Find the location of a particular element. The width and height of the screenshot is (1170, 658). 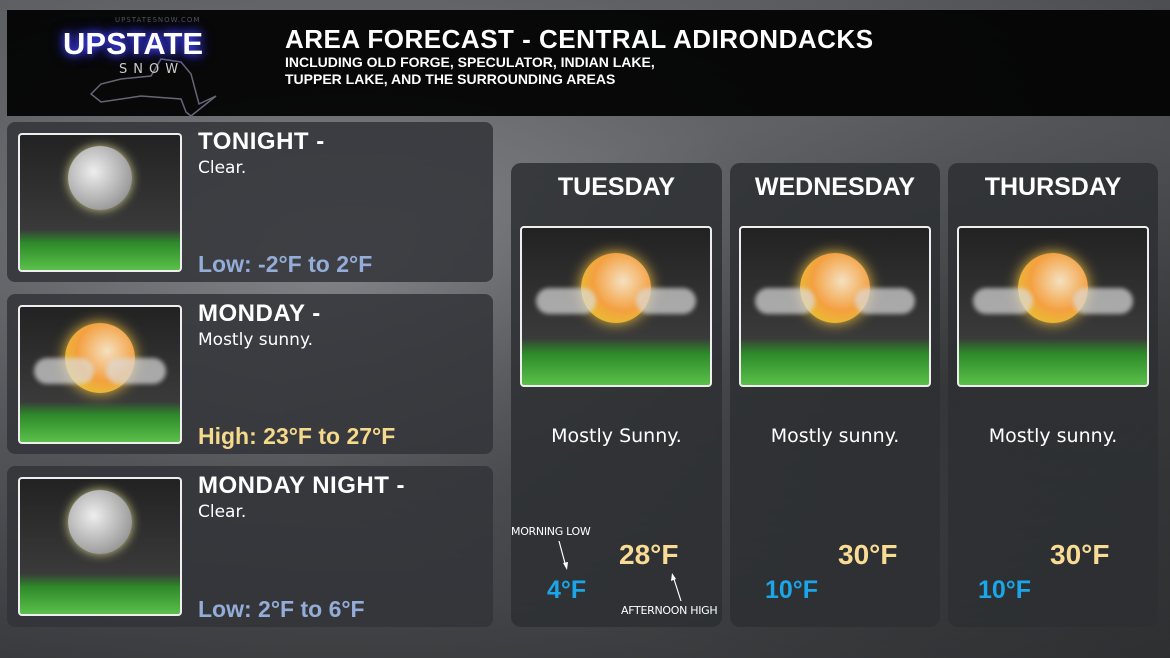

period-temp: Low: -2°F to 2°F is located at coordinates (285, 264).